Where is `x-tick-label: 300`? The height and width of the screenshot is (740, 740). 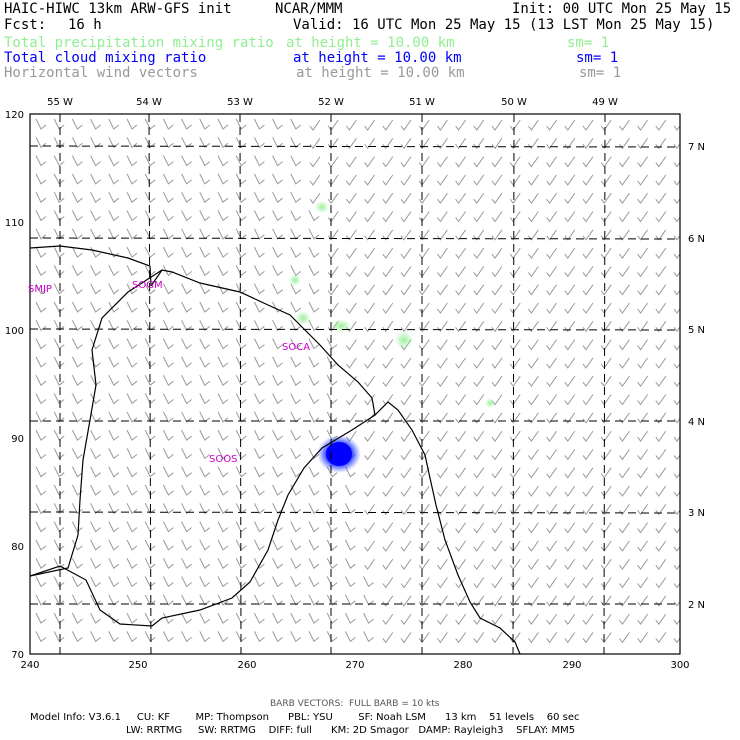
x-tick-label: 300 is located at coordinates (679, 665).